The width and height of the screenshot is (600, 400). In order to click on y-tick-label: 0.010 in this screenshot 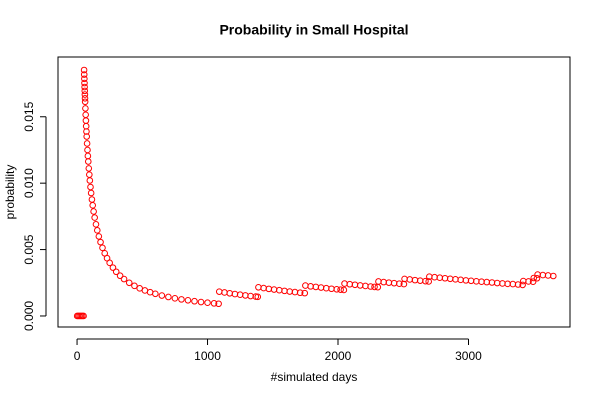, I will do `click(29, 183)`.